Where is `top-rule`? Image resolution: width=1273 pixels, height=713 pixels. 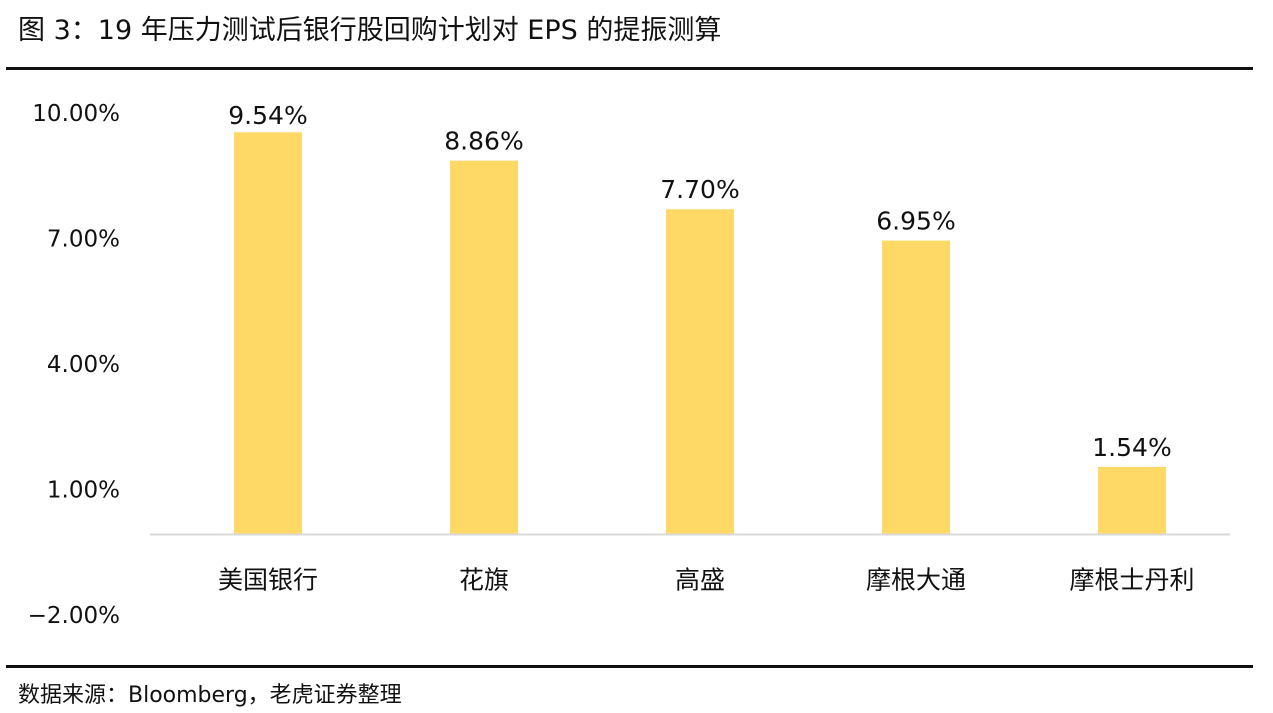 top-rule is located at coordinates (629, 68).